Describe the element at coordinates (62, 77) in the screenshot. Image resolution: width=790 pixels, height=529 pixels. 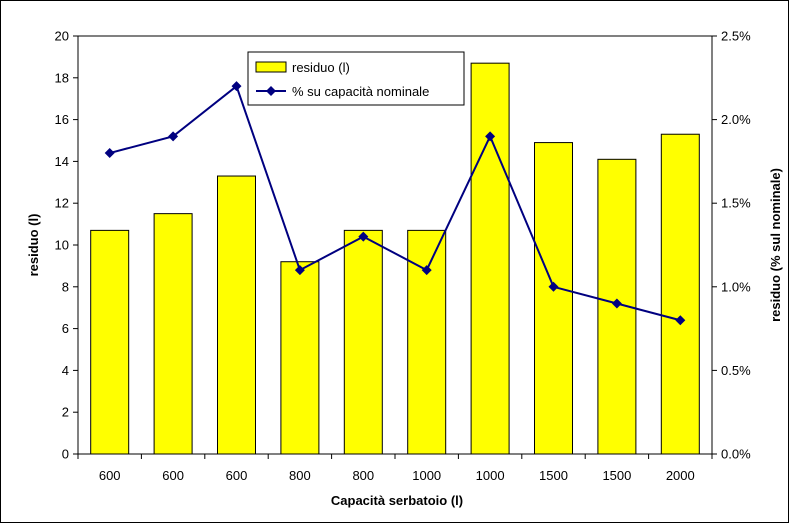
I see `y-tick-label-9: 18` at that location.